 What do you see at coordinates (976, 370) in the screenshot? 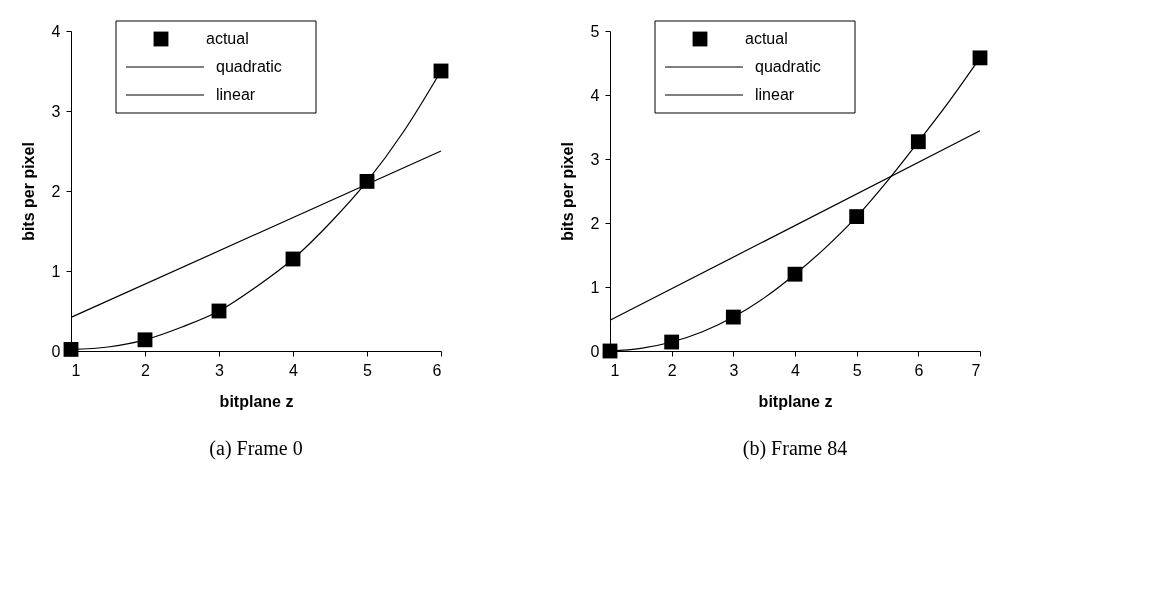
I see `x-tick-label: 7` at bounding box center [976, 370].